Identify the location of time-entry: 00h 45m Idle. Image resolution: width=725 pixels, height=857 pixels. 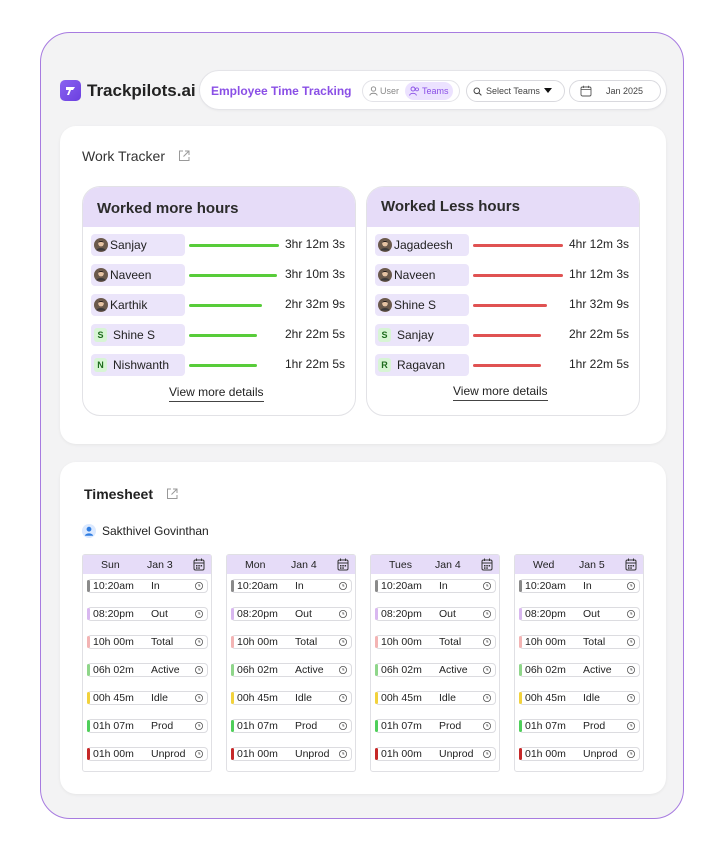
(147, 698).